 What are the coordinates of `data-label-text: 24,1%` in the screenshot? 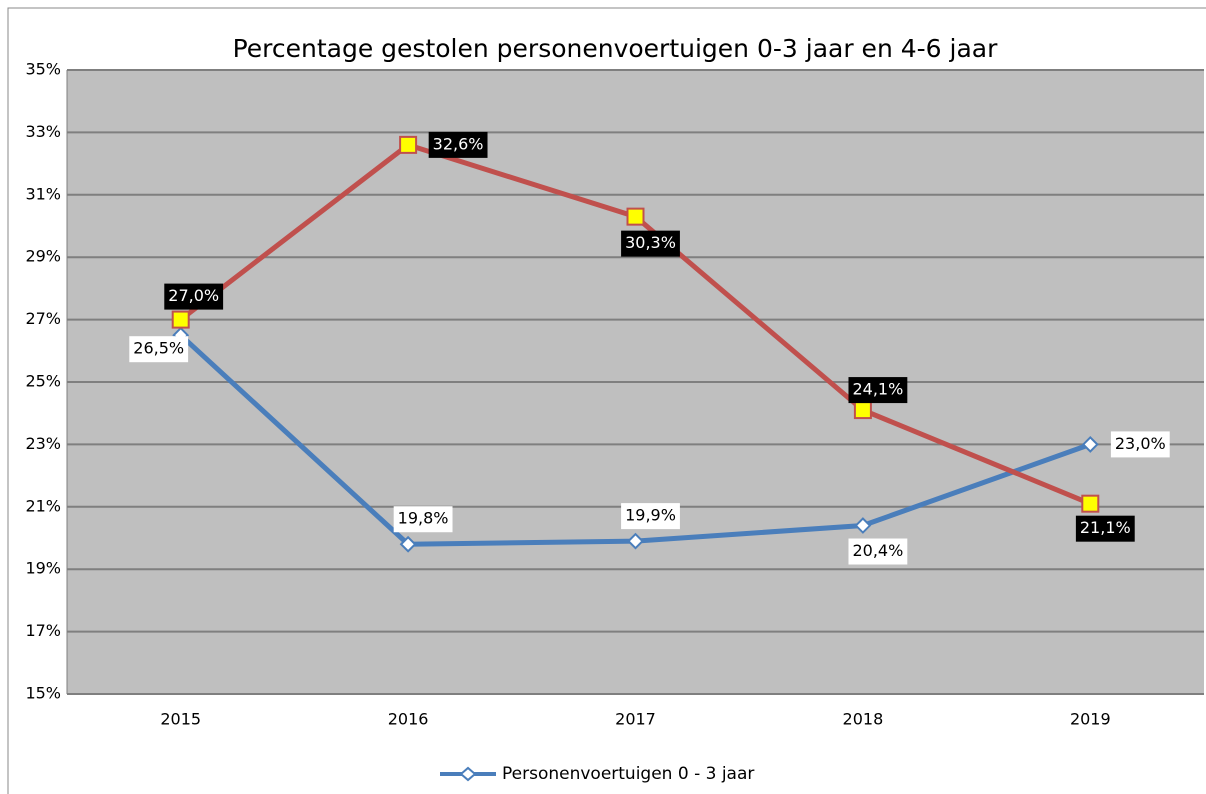 It's located at (877, 389).